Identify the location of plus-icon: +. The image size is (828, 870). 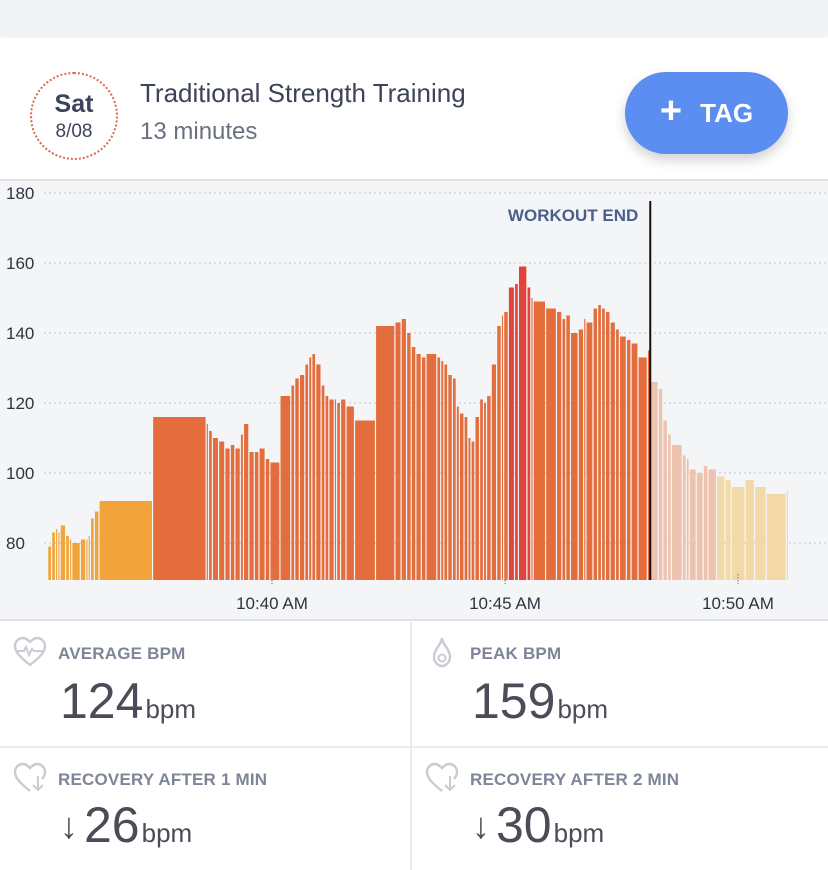
(671, 111).